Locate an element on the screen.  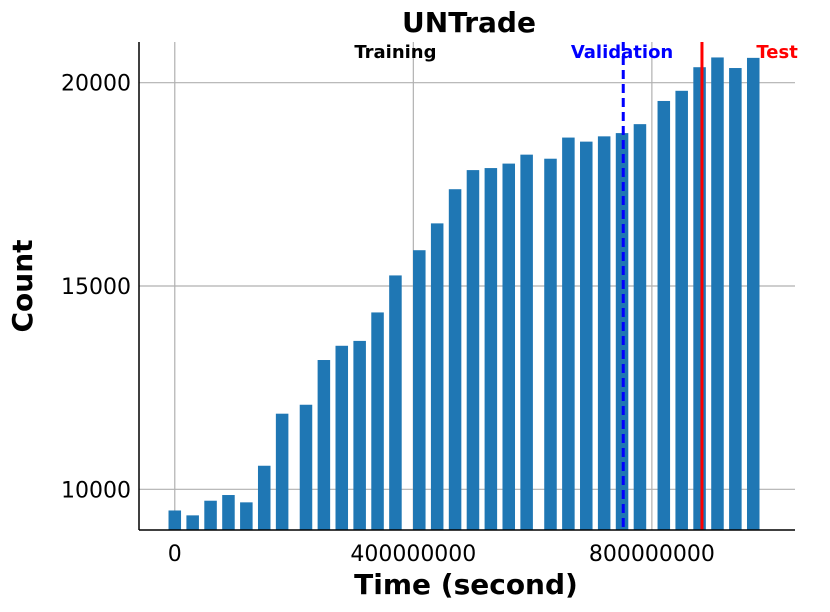
split-lines is located at coordinates (662, 286).